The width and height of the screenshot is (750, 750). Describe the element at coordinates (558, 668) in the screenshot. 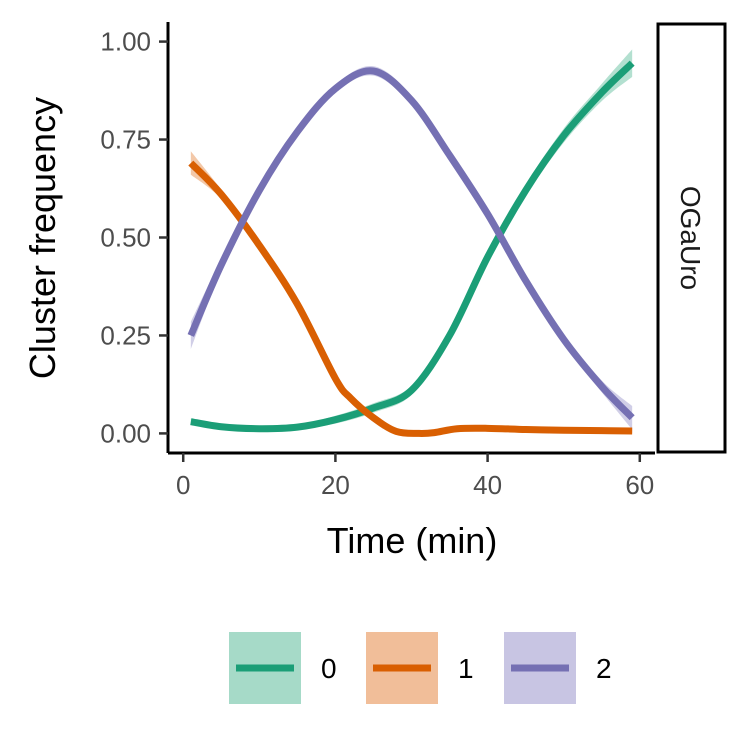

I see `legend-item-2: 2` at that location.